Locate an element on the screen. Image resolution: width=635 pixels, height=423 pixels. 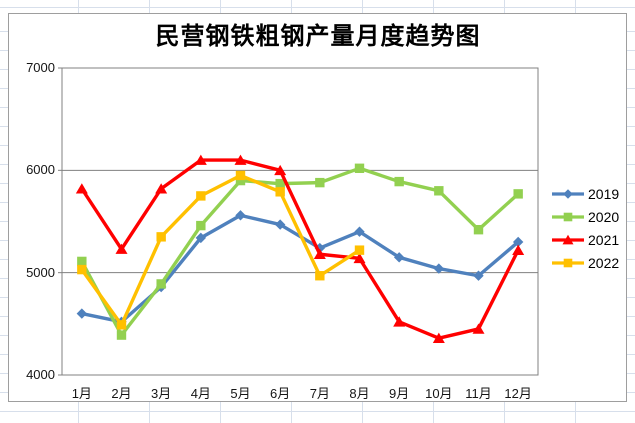
x-axis-label-5月: 5月 is located at coordinates (240, 393).